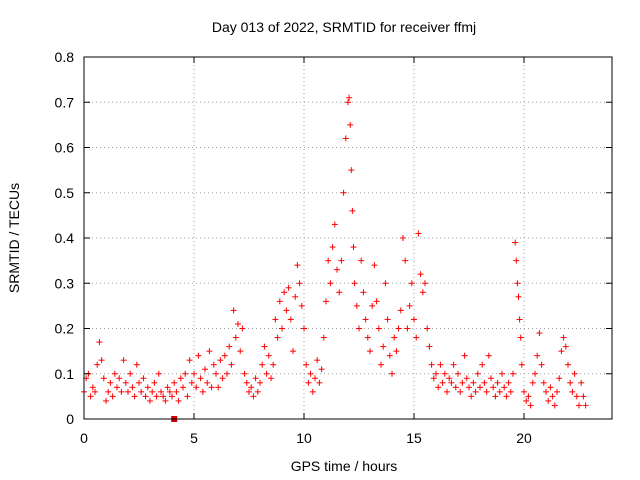 The image size is (640, 480). What do you see at coordinates (65, 238) in the screenshot?
I see `y-tick-label: 0.4` at bounding box center [65, 238].